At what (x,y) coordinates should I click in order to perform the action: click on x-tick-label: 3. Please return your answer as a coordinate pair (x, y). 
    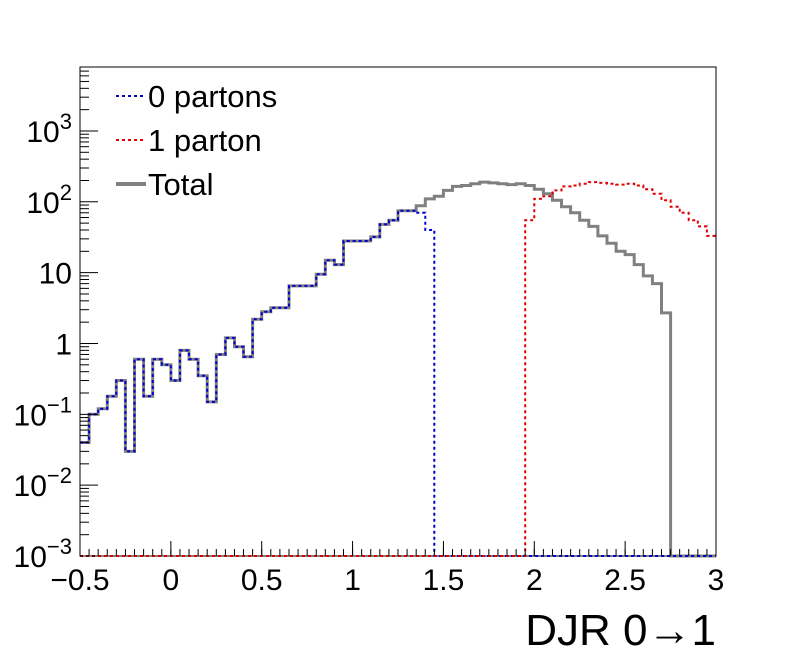
    Looking at the image, I should click on (716, 580).